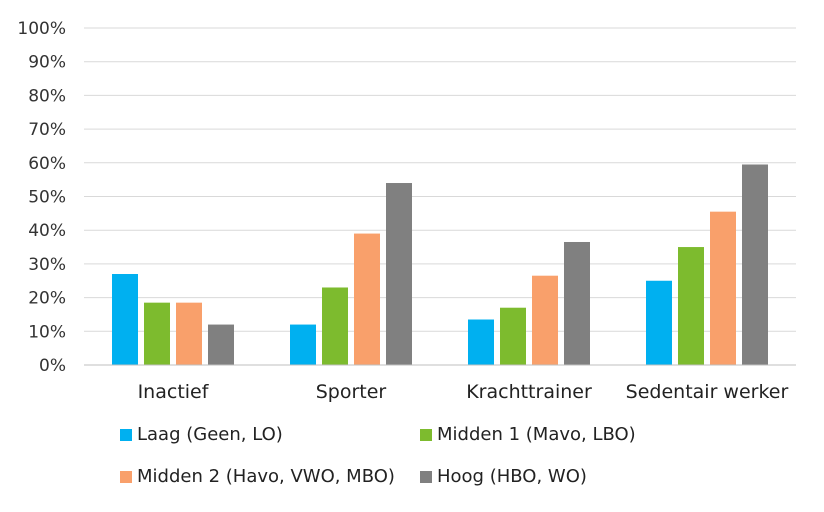  Describe the element at coordinates (351, 392) in the screenshot. I see `x-category-label: Sporter` at that location.